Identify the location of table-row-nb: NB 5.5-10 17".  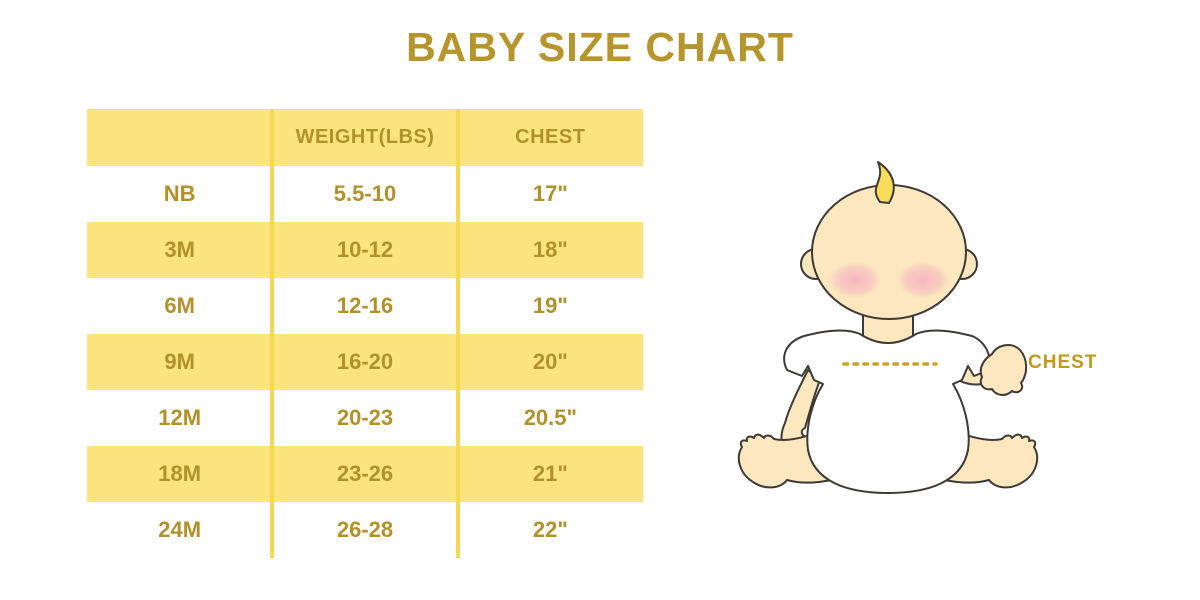
(365, 194).